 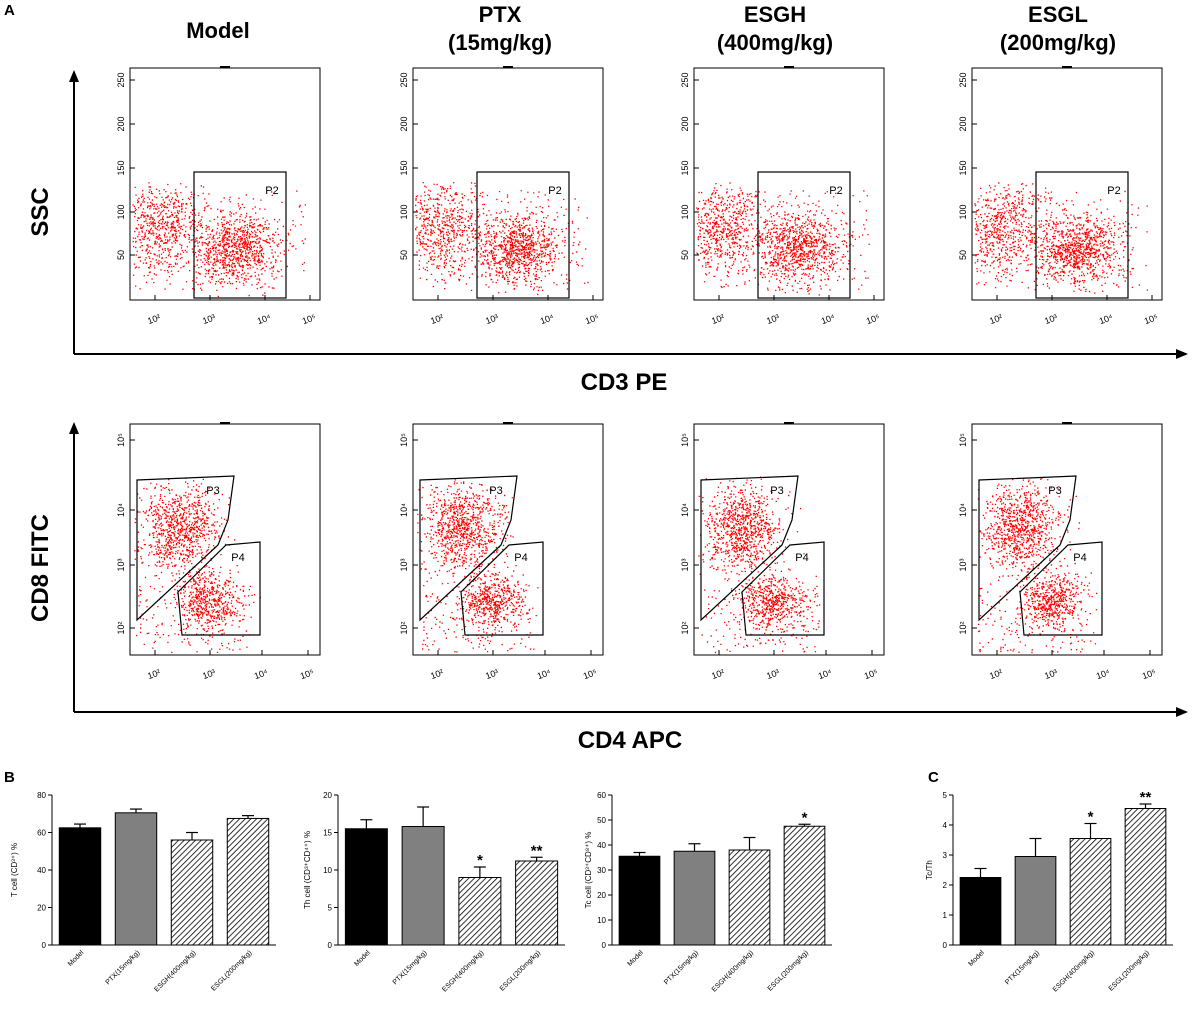 What do you see at coordinates (1079, 558) in the screenshot?
I see `gate-p4-label: P4` at bounding box center [1079, 558].